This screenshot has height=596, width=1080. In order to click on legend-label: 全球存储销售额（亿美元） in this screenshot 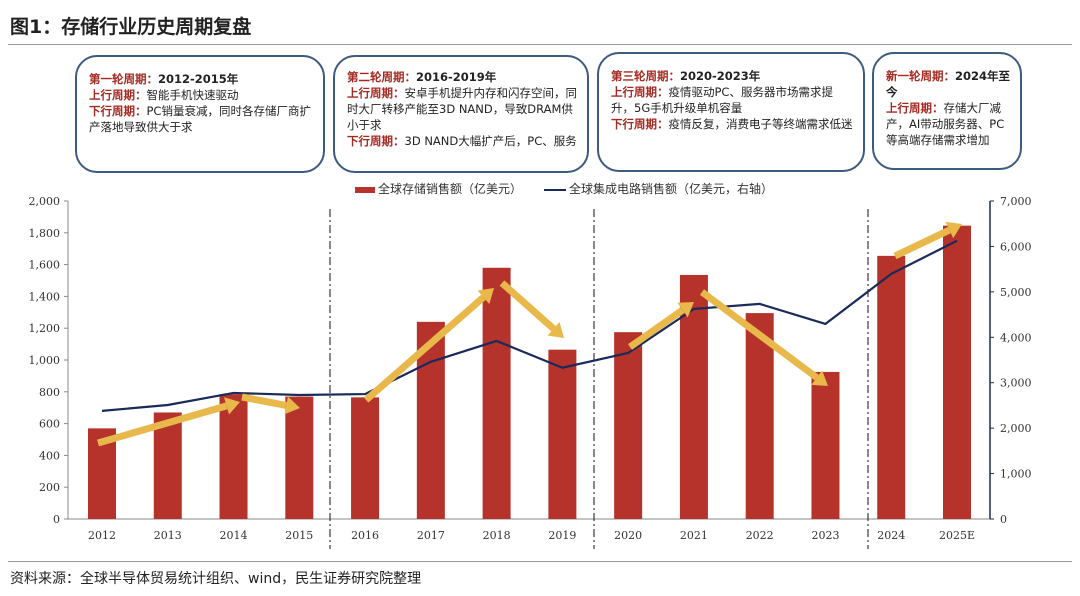, I will do `click(450, 189)`.